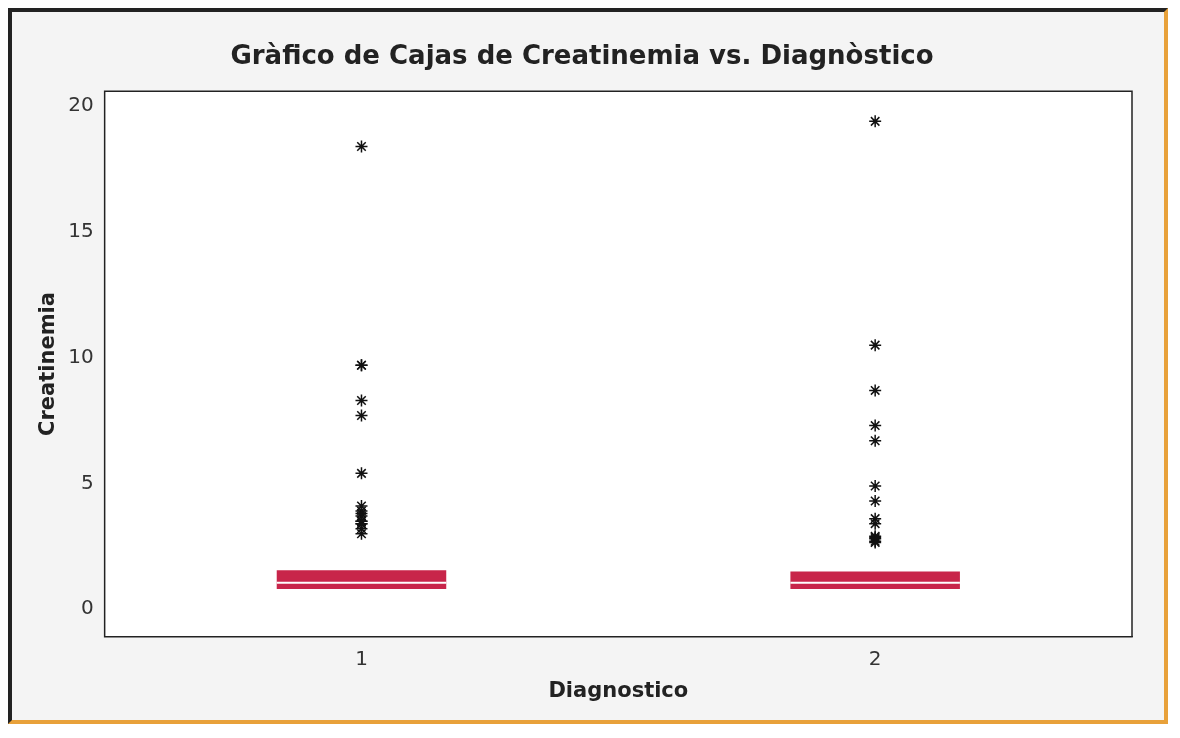  What do you see at coordinates (618, 689) in the screenshot?
I see `x-axis-title: Diagnostico` at bounding box center [618, 689].